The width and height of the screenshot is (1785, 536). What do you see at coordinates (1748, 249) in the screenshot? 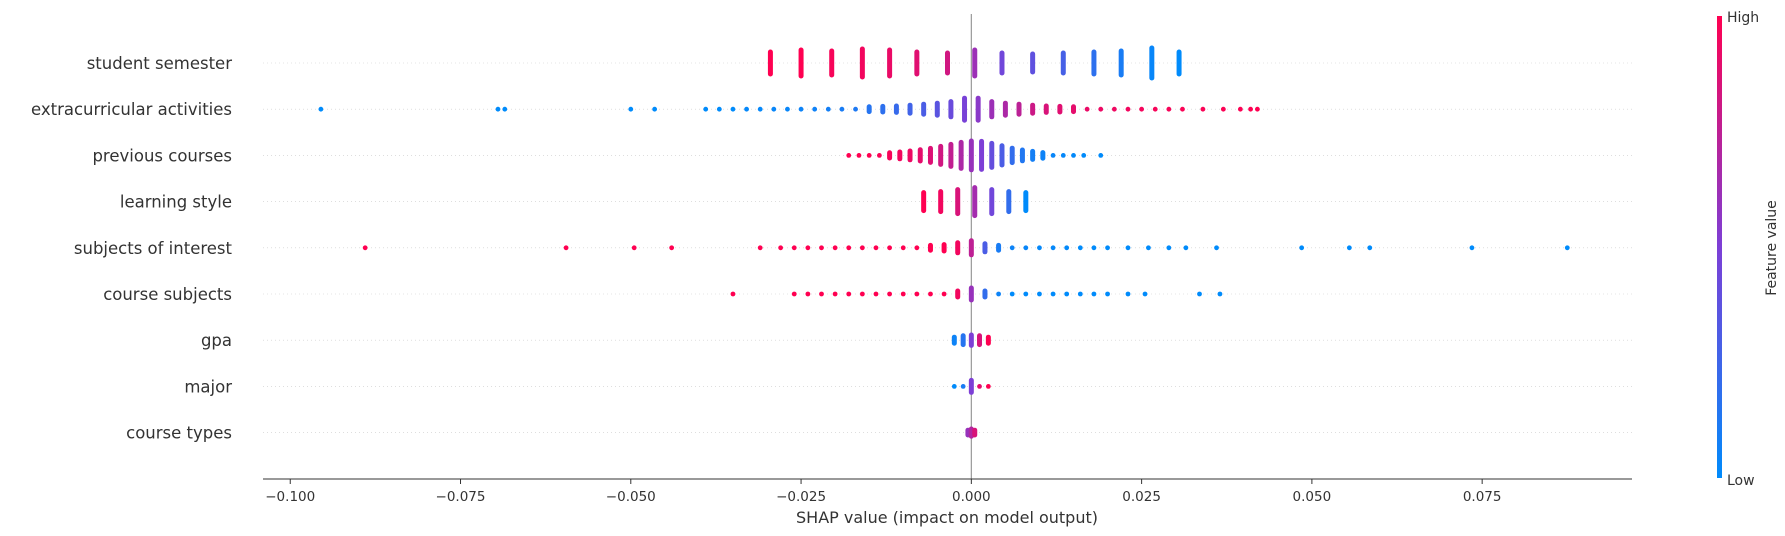
I see `colorbar: High Low Feature value` at bounding box center [1748, 249].